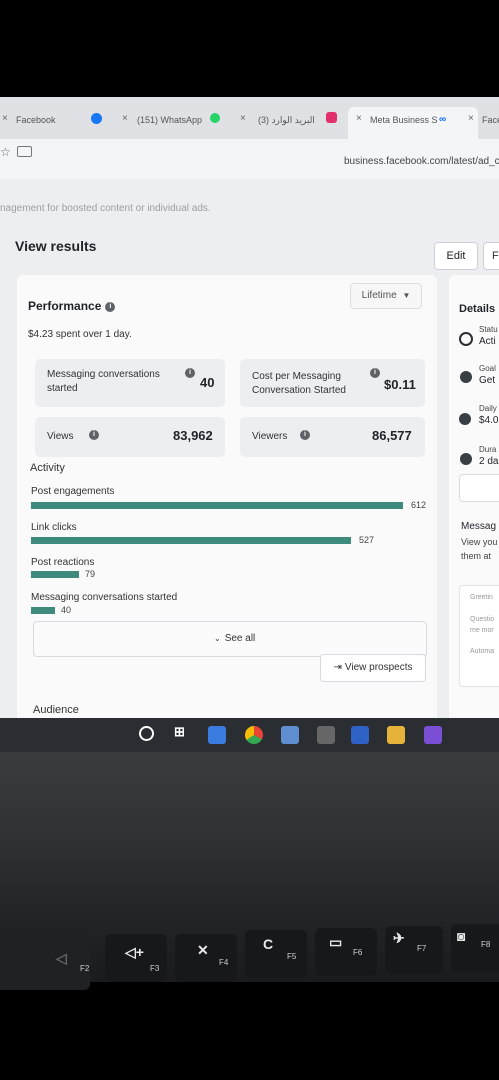 This screenshot has height=1080, width=499. What do you see at coordinates (56, 710) in the screenshot?
I see `audience-title: Audience` at bounding box center [56, 710].